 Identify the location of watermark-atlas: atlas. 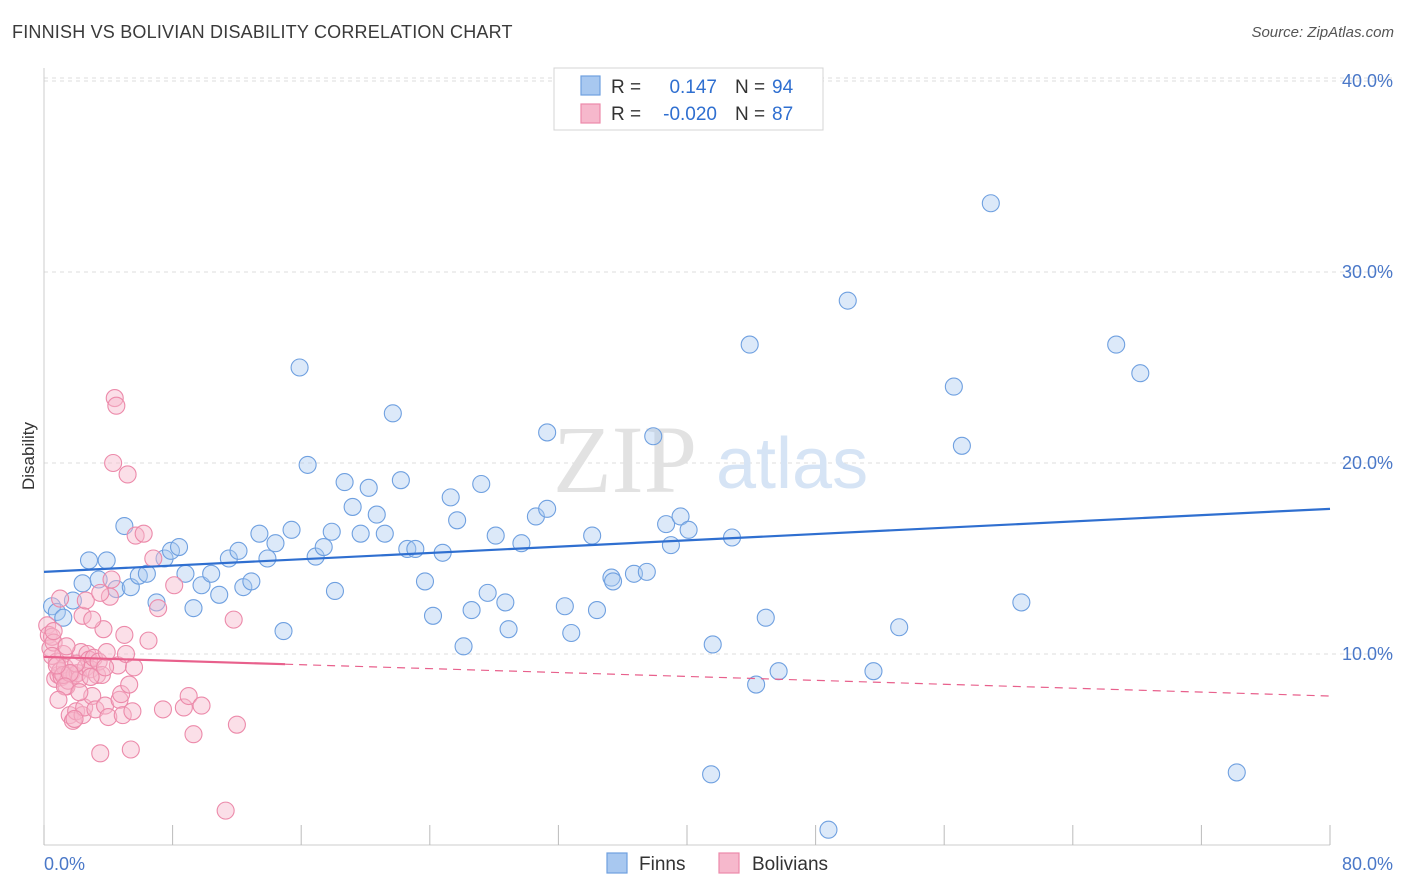
(792, 464).